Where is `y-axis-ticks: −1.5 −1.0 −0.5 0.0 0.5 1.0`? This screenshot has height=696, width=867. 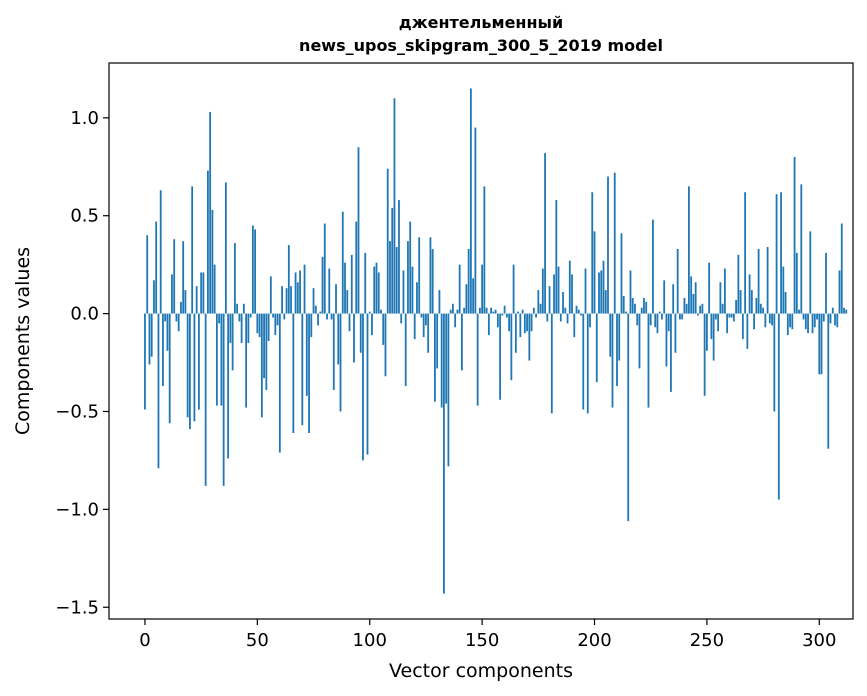 y-axis-ticks: −1.5 −1.0 −0.5 0.0 0.5 1.0 is located at coordinates (82, 363).